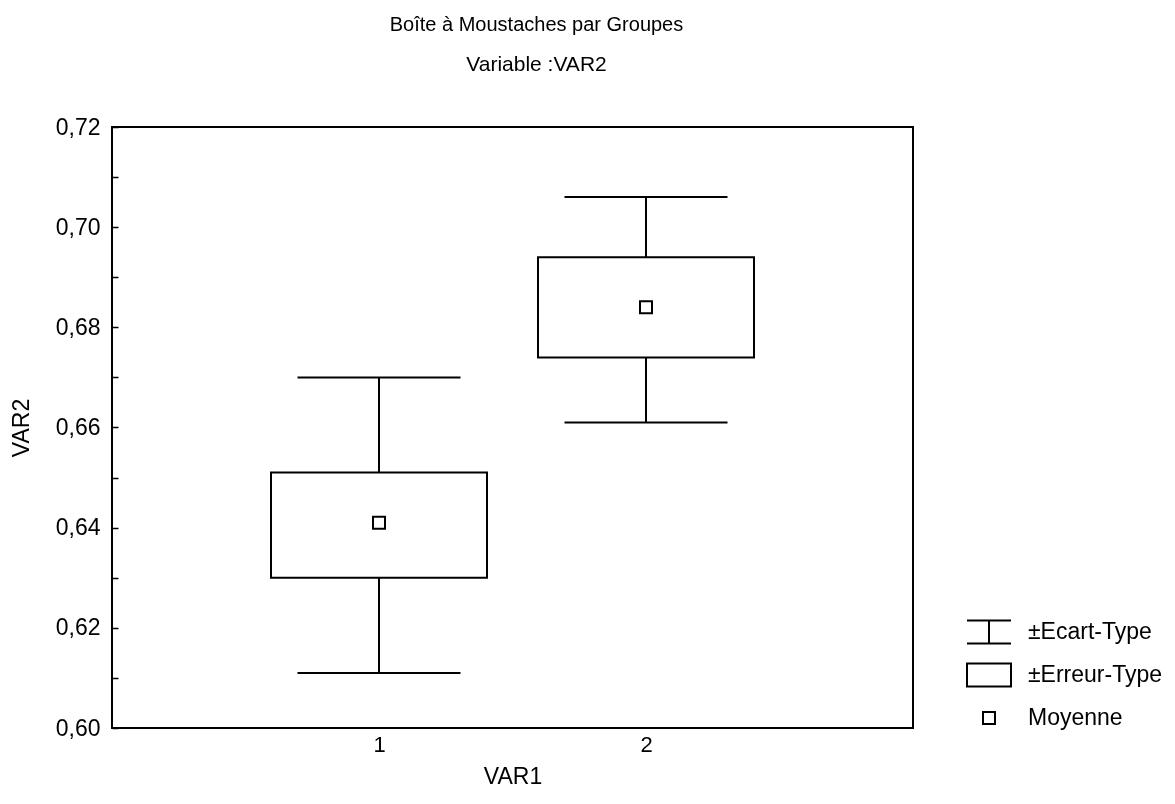  Describe the element at coordinates (1095, 674) in the screenshot. I see `text: ±Erreur-Type` at that location.